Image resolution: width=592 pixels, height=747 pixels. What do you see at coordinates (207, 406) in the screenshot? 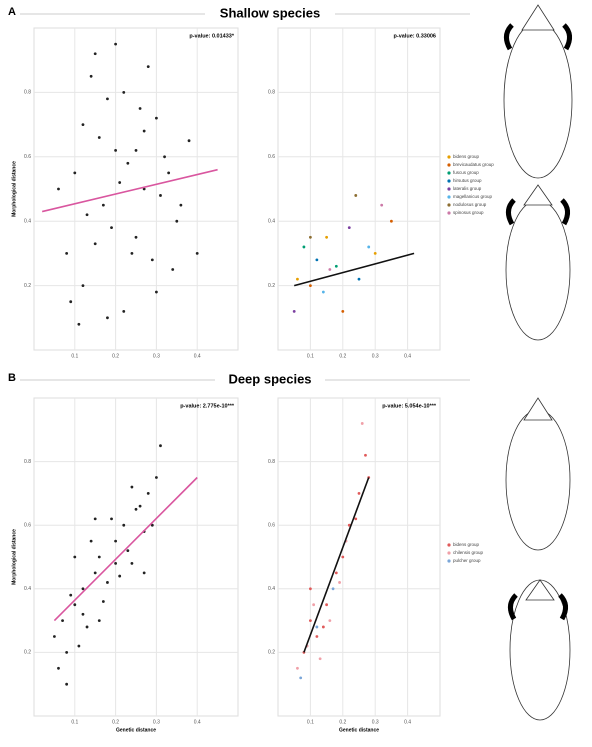
I see `p-value: p-value: 2.775e-10***` at bounding box center [207, 406].